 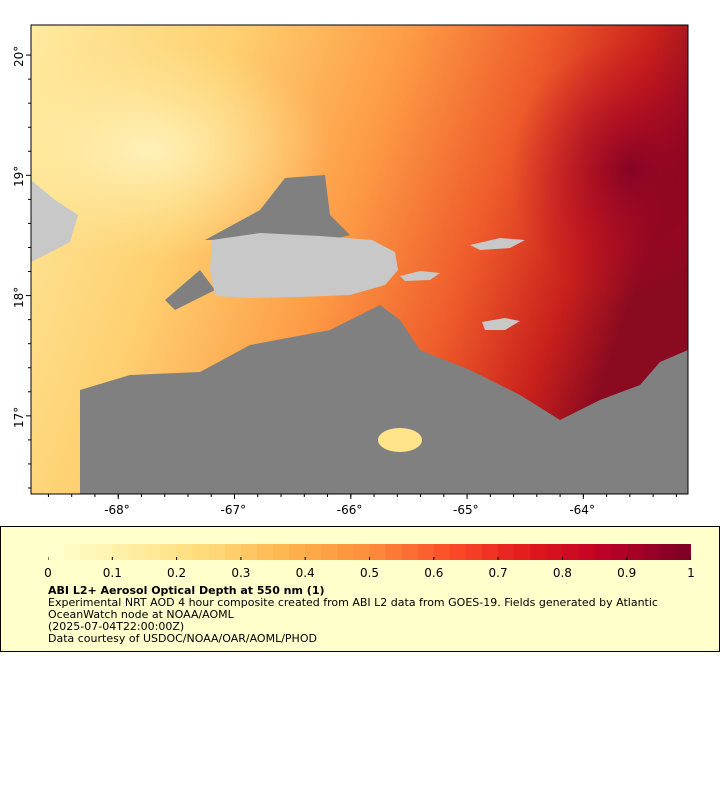 What do you see at coordinates (177, 573) in the screenshot?
I see `colorbar-tick-label: 0.2` at bounding box center [177, 573].